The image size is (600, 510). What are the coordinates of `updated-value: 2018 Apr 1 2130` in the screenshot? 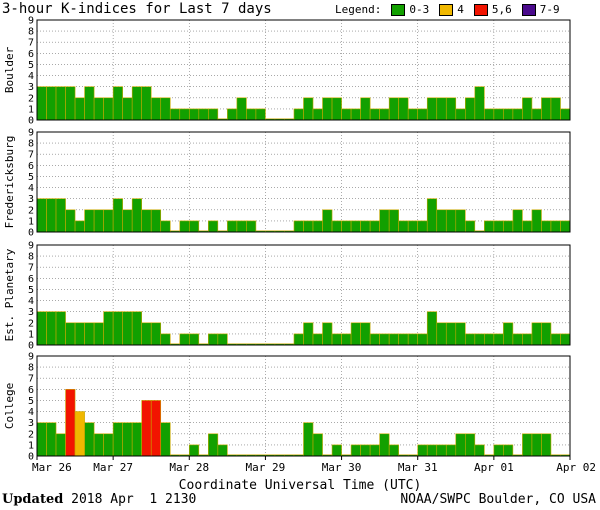 It's located at (134, 499).